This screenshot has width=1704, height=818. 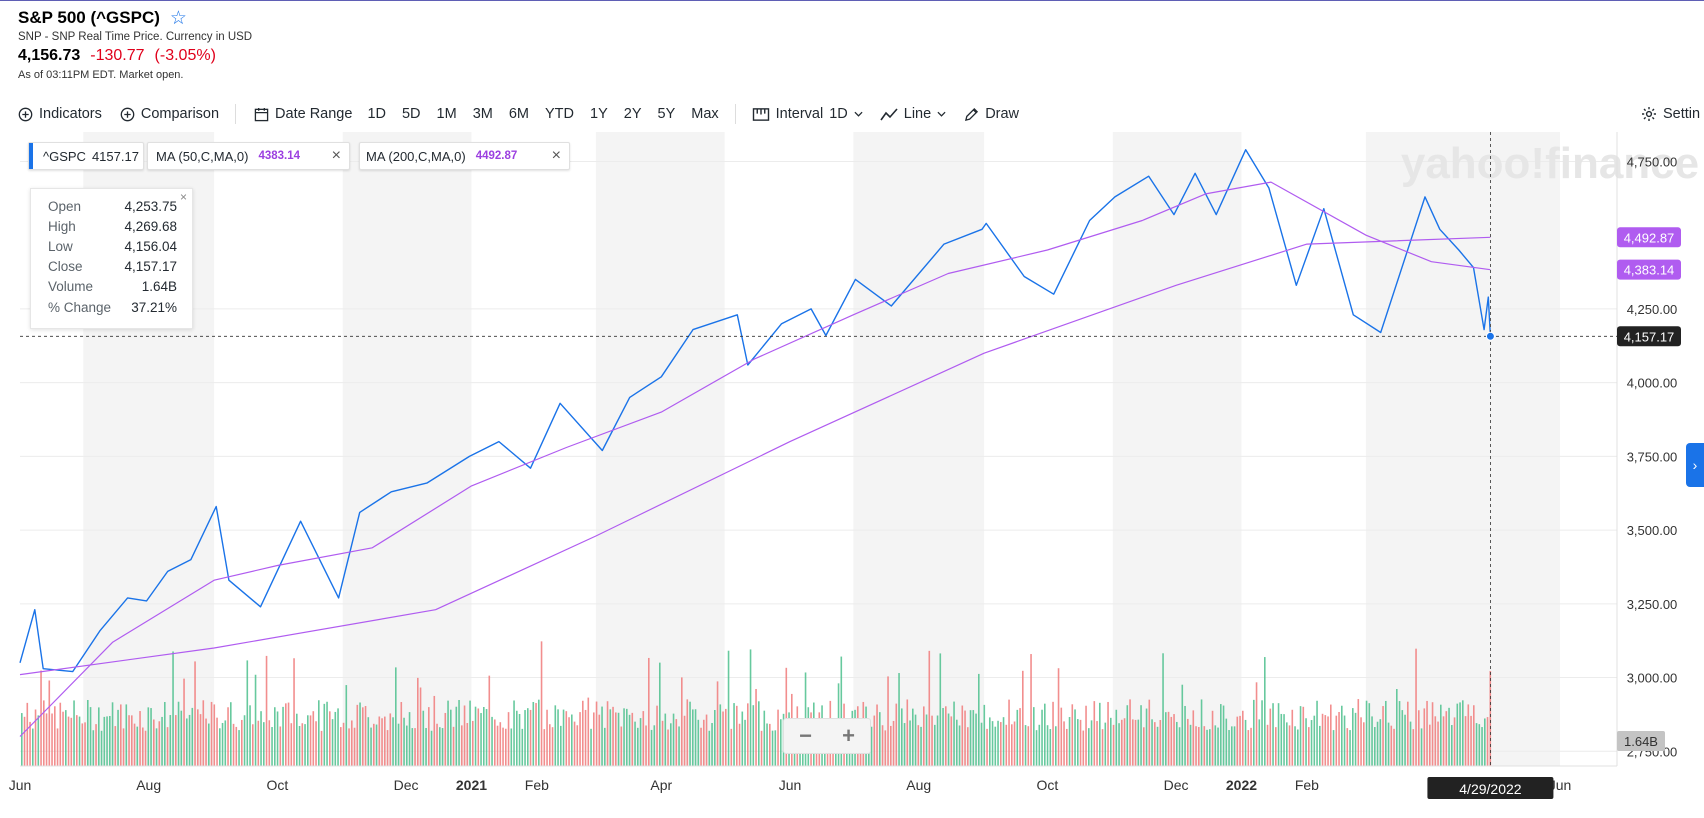 What do you see at coordinates (169, 114) in the screenshot?
I see `comparison-button: Comparison` at bounding box center [169, 114].